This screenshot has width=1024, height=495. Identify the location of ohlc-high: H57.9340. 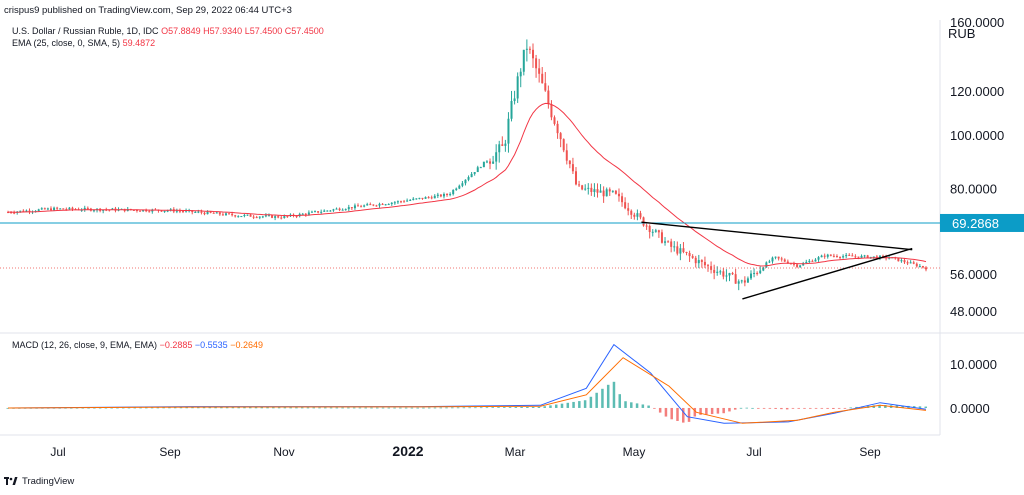
(223, 31).